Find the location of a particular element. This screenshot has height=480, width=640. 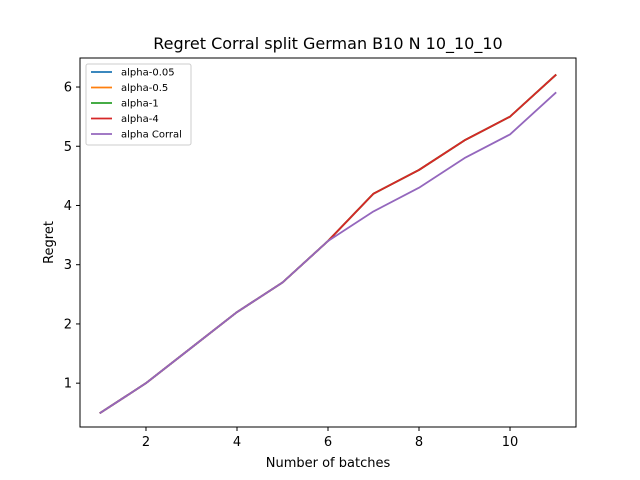

legend-entry: alpha-0.5 is located at coordinates (144, 88).